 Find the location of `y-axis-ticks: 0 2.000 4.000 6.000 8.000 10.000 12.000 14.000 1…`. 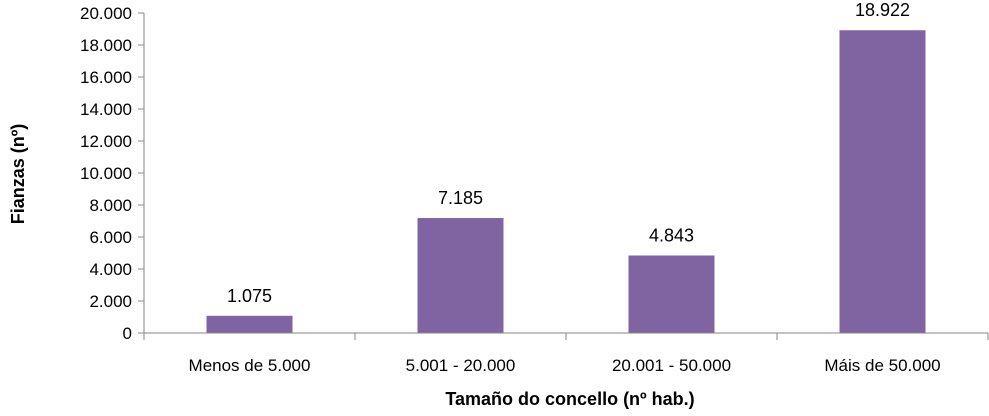

y-axis-ticks: 0 2.000 4.000 6.000 8.000 10.000 12.000 14.000 1… is located at coordinates (112, 173).